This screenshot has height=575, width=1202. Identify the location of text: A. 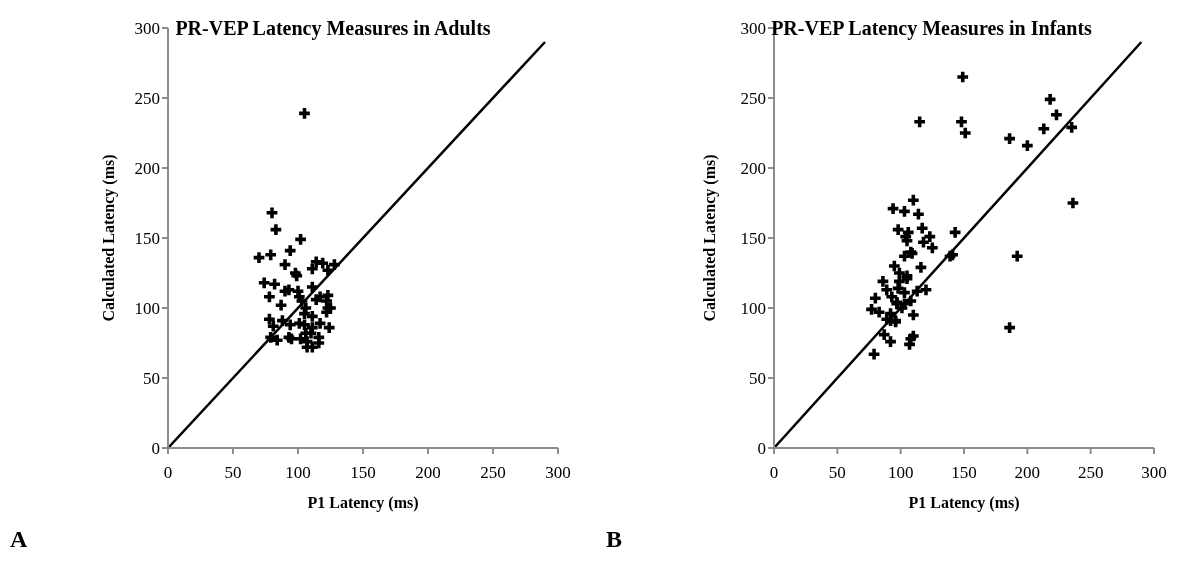
(19, 539).